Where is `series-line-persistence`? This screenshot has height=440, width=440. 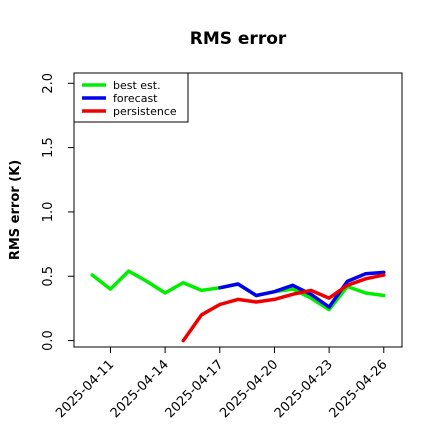 series-line-persistence is located at coordinates (283, 308).